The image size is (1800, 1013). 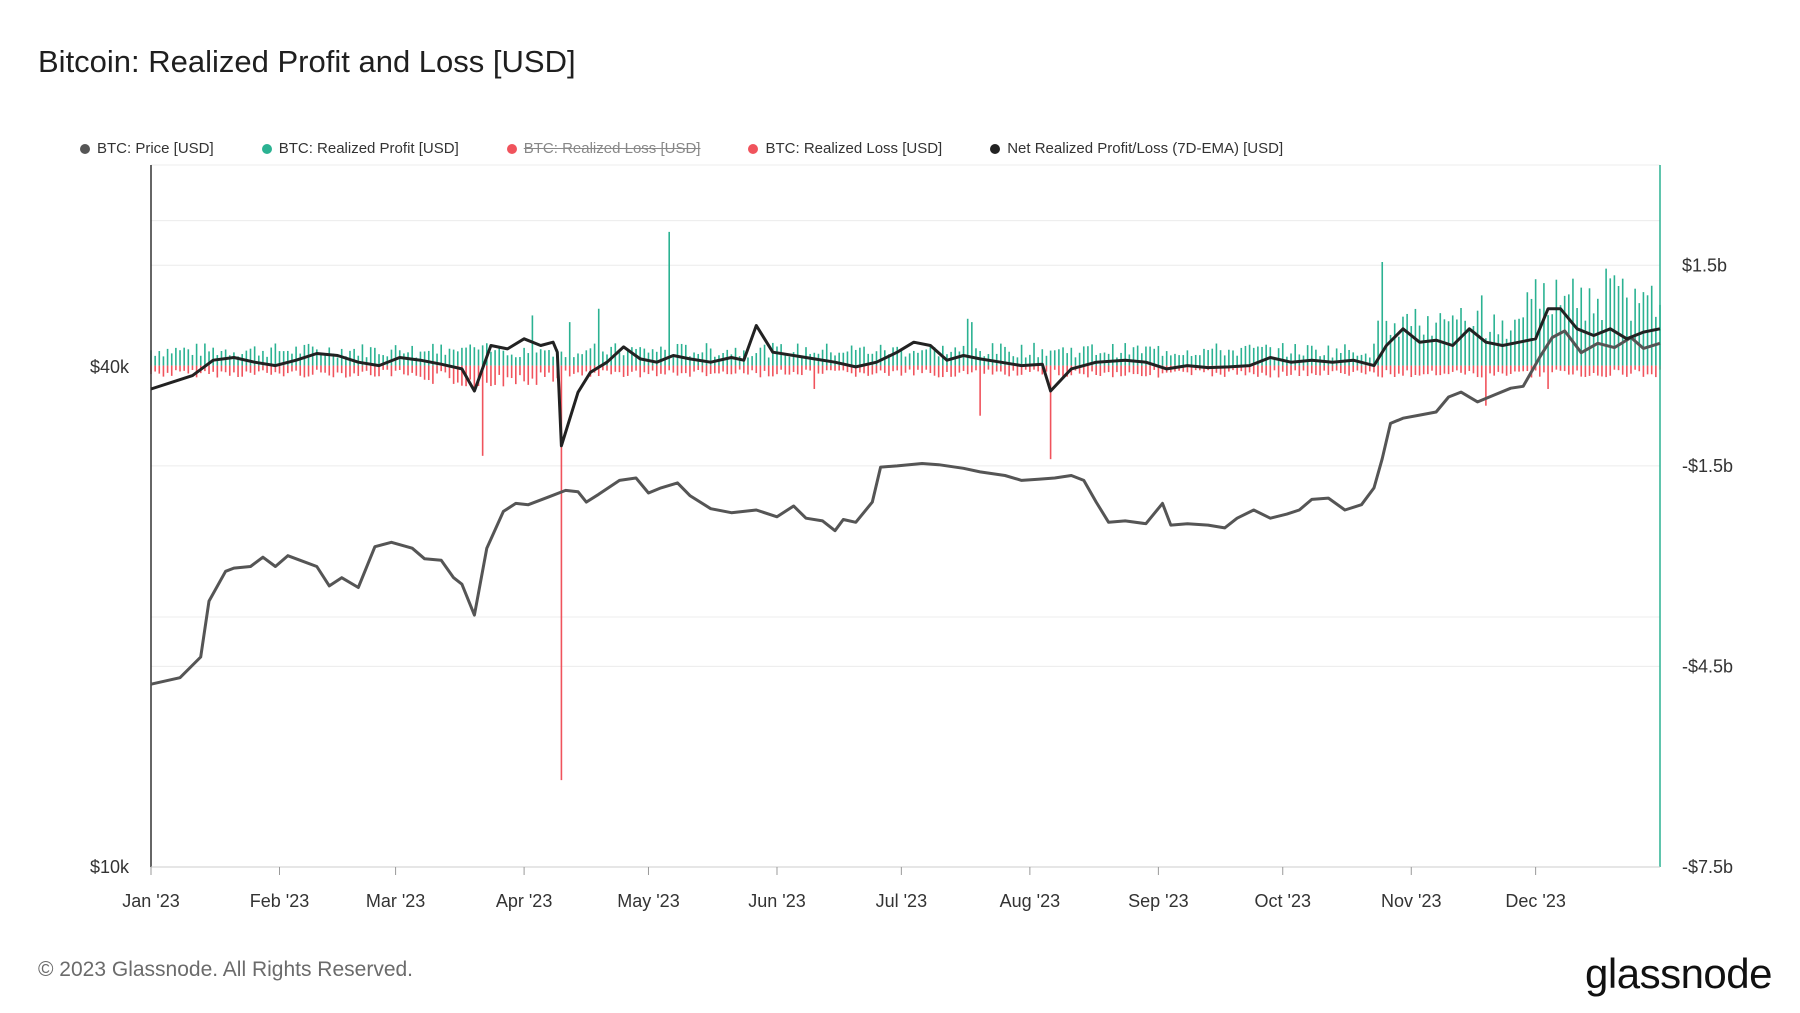 What do you see at coordinates (1535, 901) in the screenshot?
I see `x-tick-label: Dec '23` at bounding box center [1535, 901].